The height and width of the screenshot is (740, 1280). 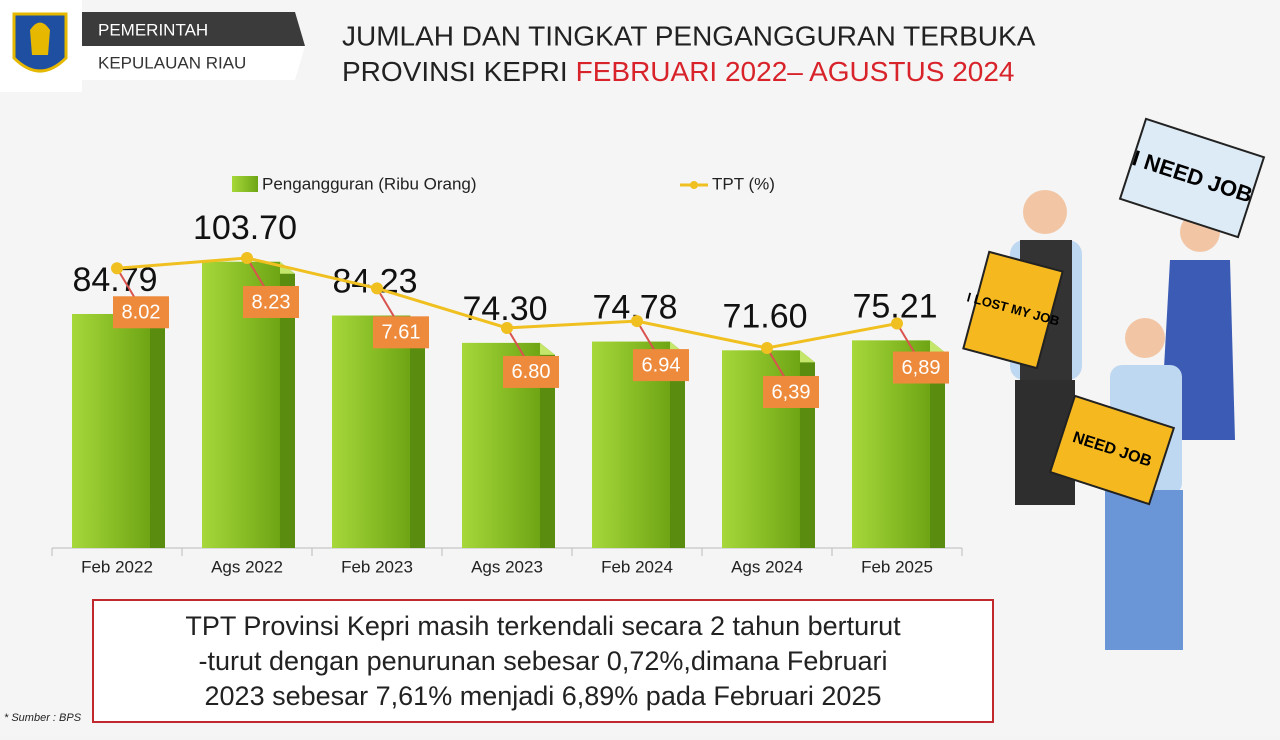 I want to click on x-tick-label: Ags 2024, so click(x=767, y=566).